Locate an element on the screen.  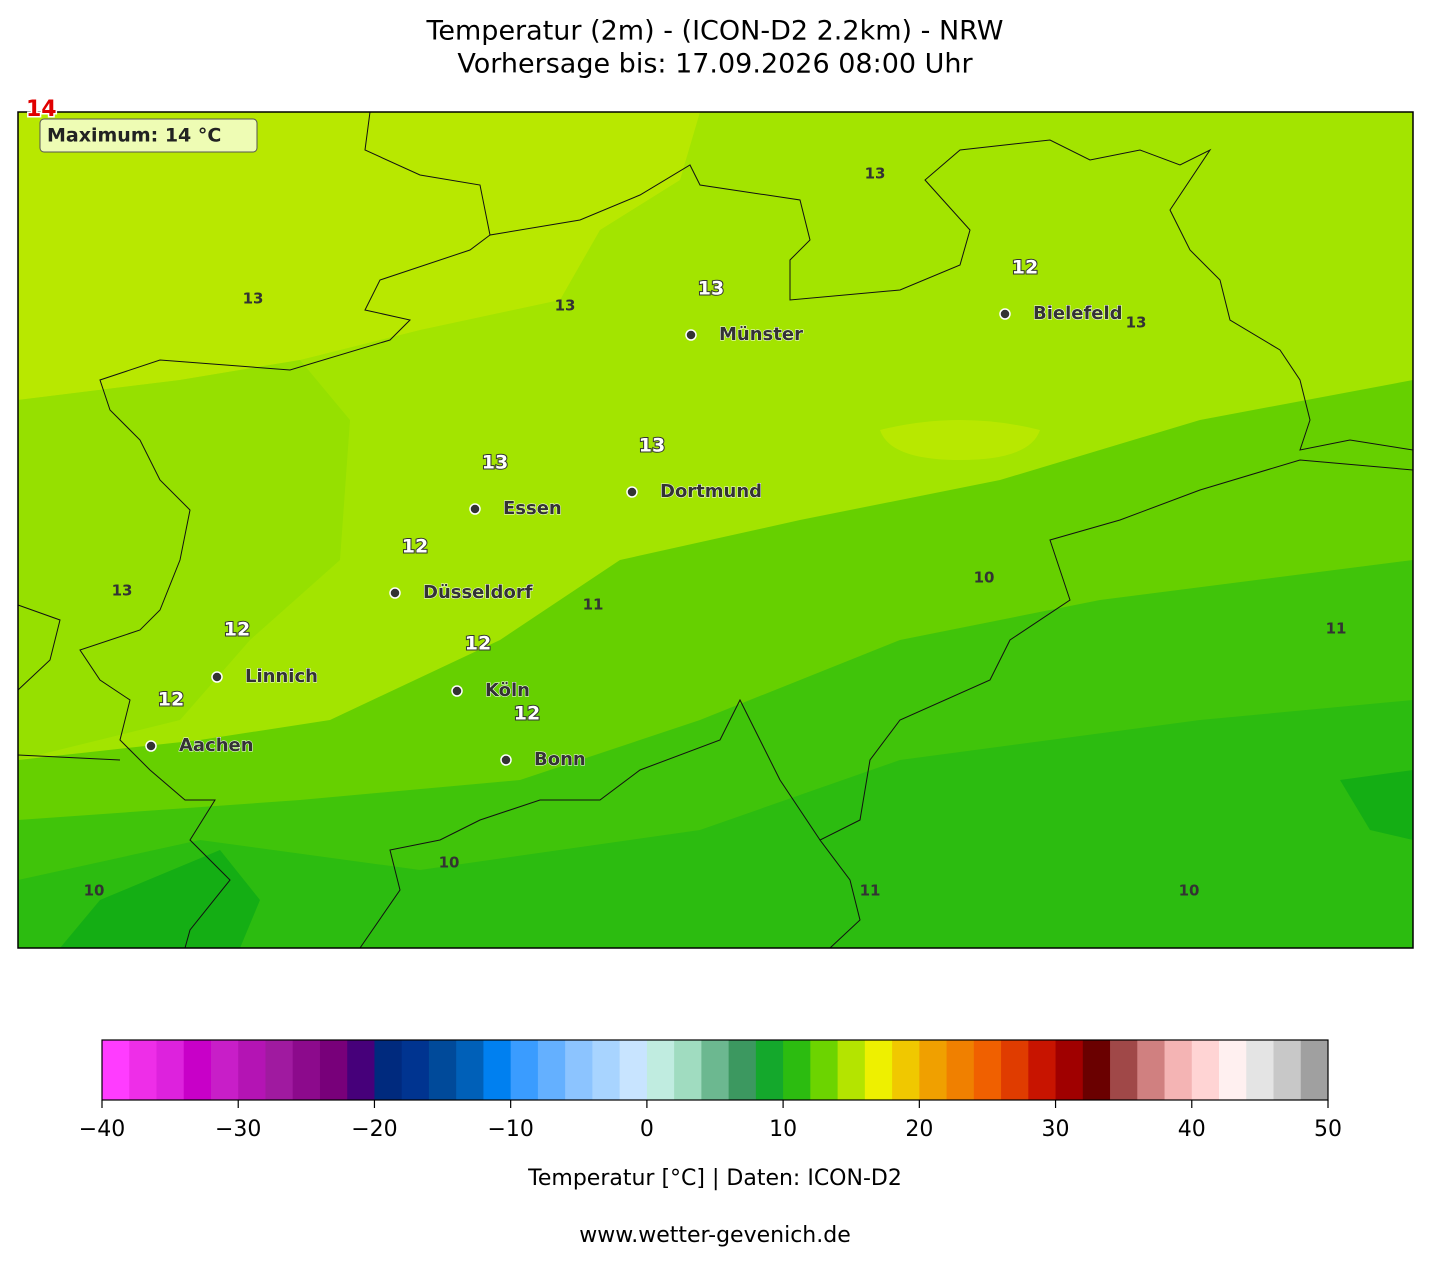
colorbar-tick-label: −20 is located at coordinates (374, 1129).